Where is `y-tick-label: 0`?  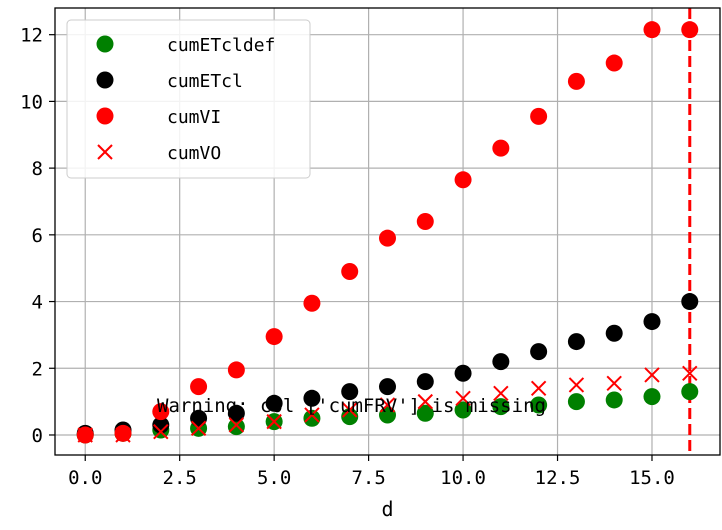
y-tick-label: 0 is located at coordinates (37, 436).